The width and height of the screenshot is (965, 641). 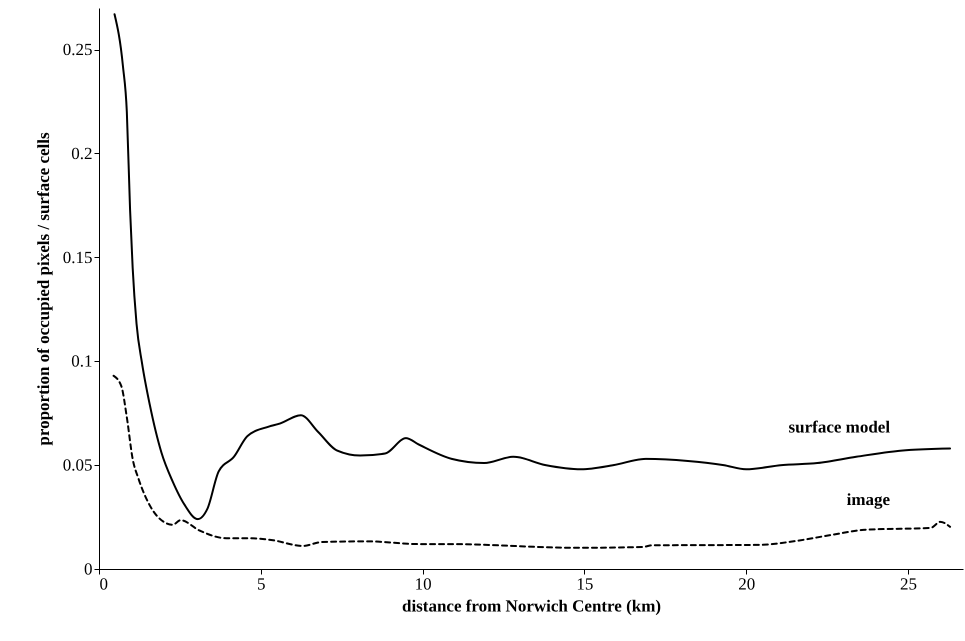 What do you see at coordinates (908, 584) in the screenshot?
I see `x-tick-label: 25` at bounding box center [908, 584].